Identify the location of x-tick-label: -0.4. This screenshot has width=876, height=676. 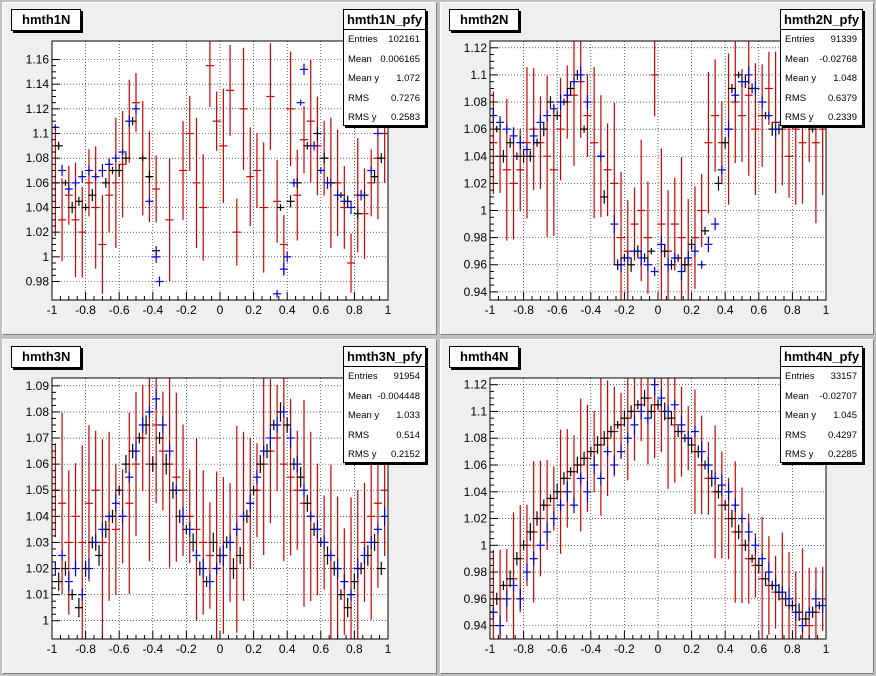
(590, 649).